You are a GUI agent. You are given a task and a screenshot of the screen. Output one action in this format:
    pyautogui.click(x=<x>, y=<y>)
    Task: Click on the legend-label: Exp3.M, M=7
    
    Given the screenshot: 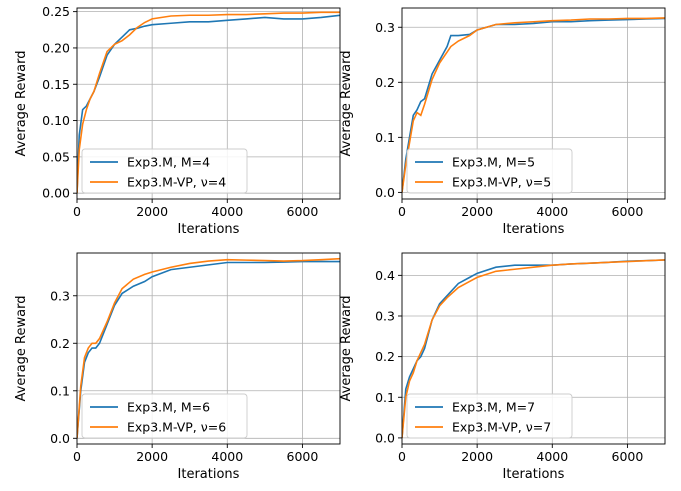 What is the action you would take?
    pyautogui.click(x=493, y=407)
    